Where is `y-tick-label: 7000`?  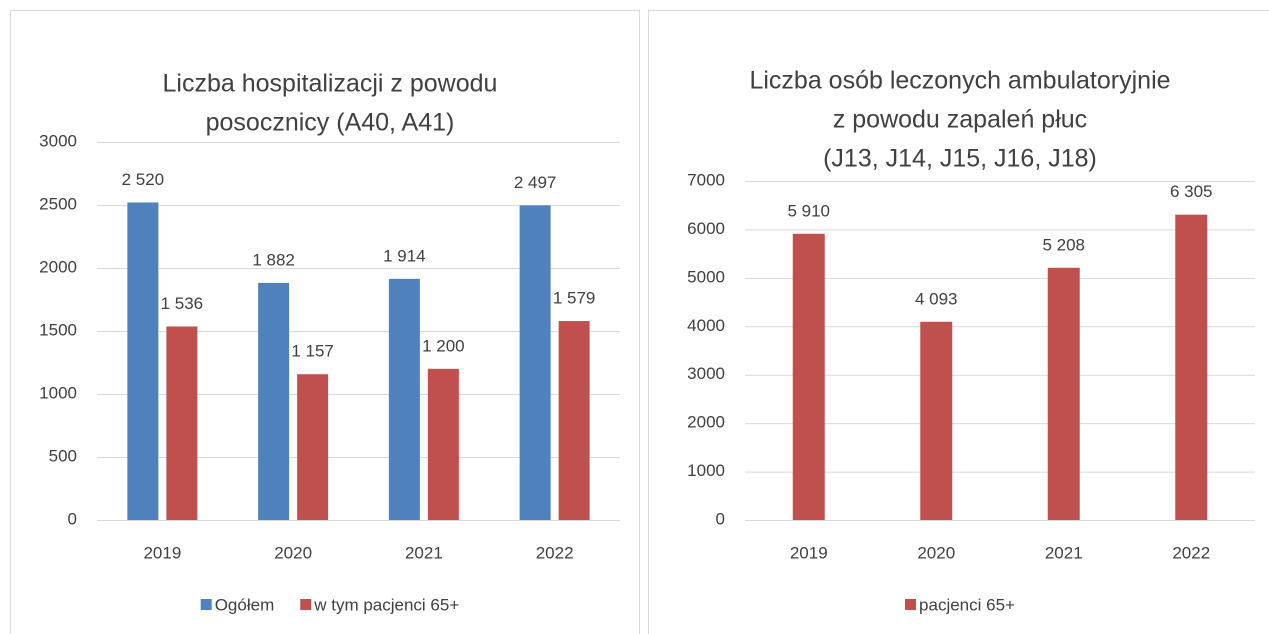 y-tick-label: 7000 is located at coordinates (706, 179).